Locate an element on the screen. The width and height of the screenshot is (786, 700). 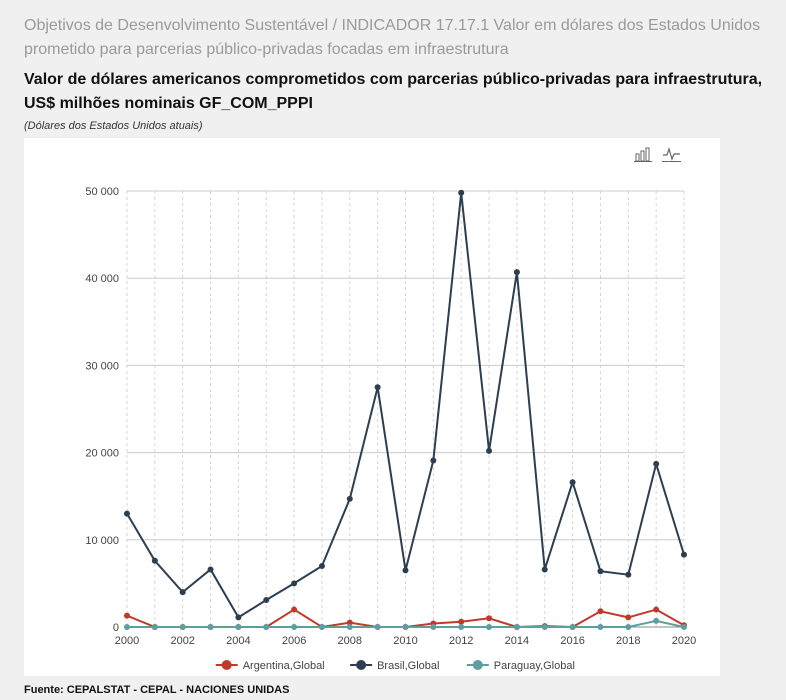
bar-chart-icon is located at coordinates (644, 154).